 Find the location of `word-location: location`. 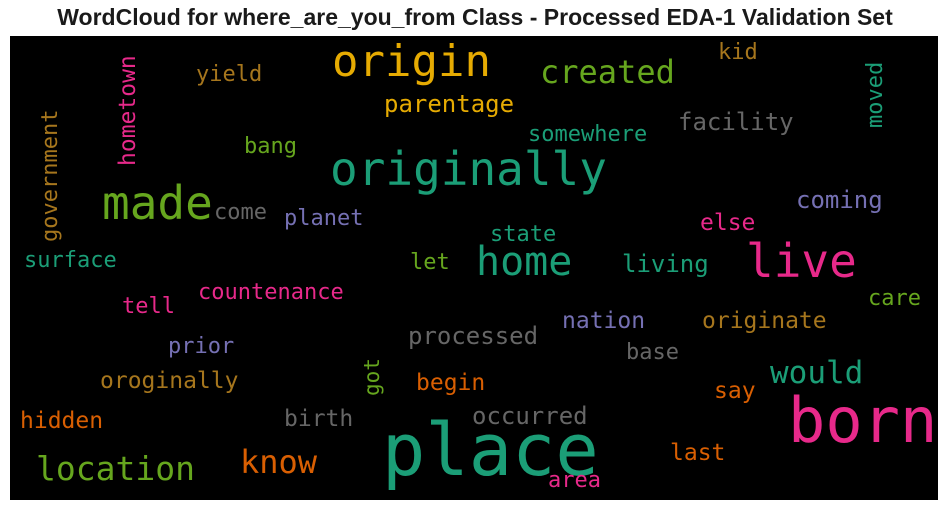

word-location: location is located at coordinates (115, 468).